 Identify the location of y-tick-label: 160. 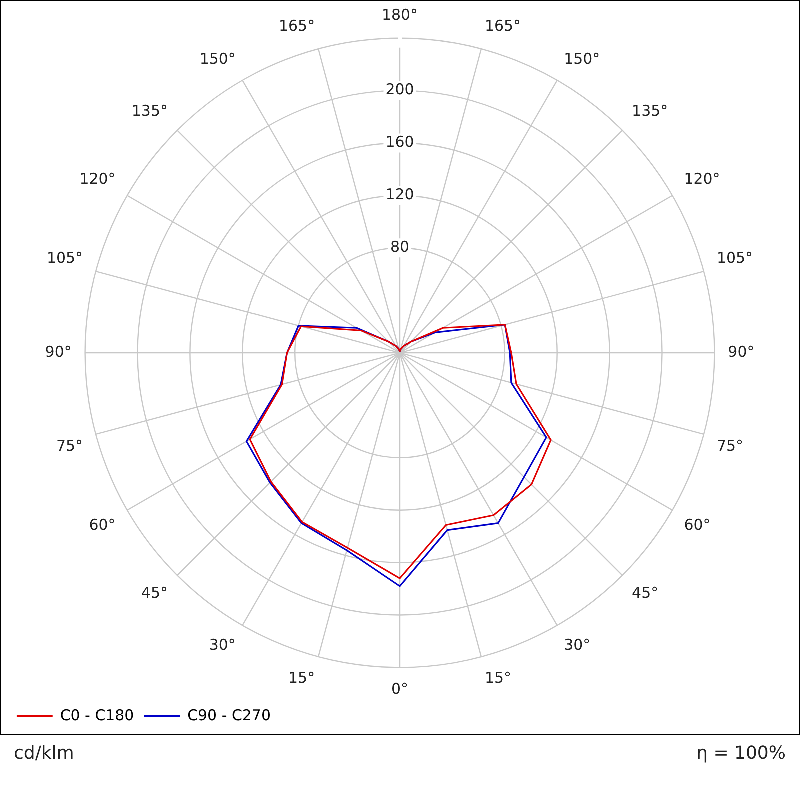
(400, 142).